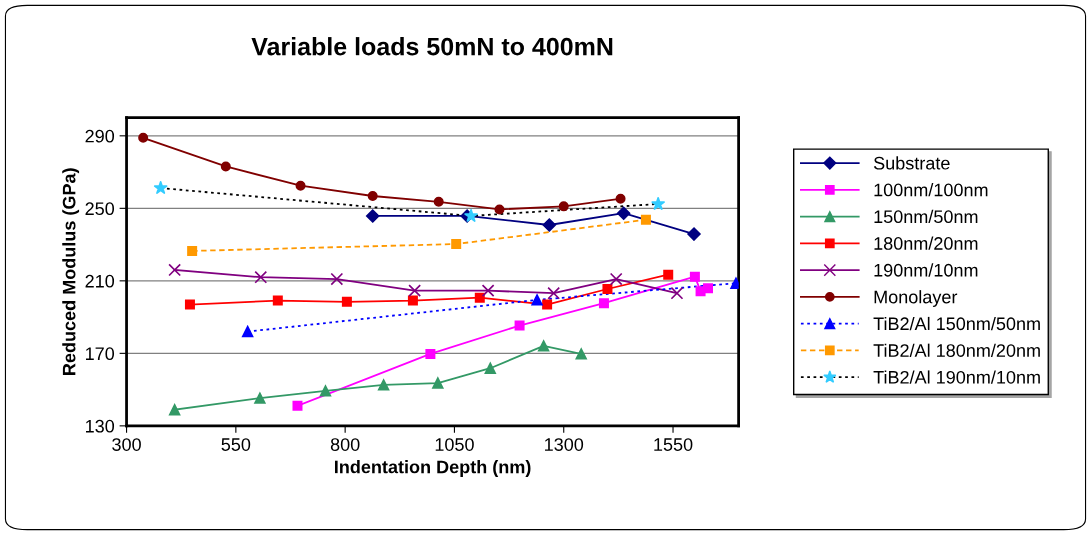  I want to click on y-tick-label: 290, so click(100, 136).